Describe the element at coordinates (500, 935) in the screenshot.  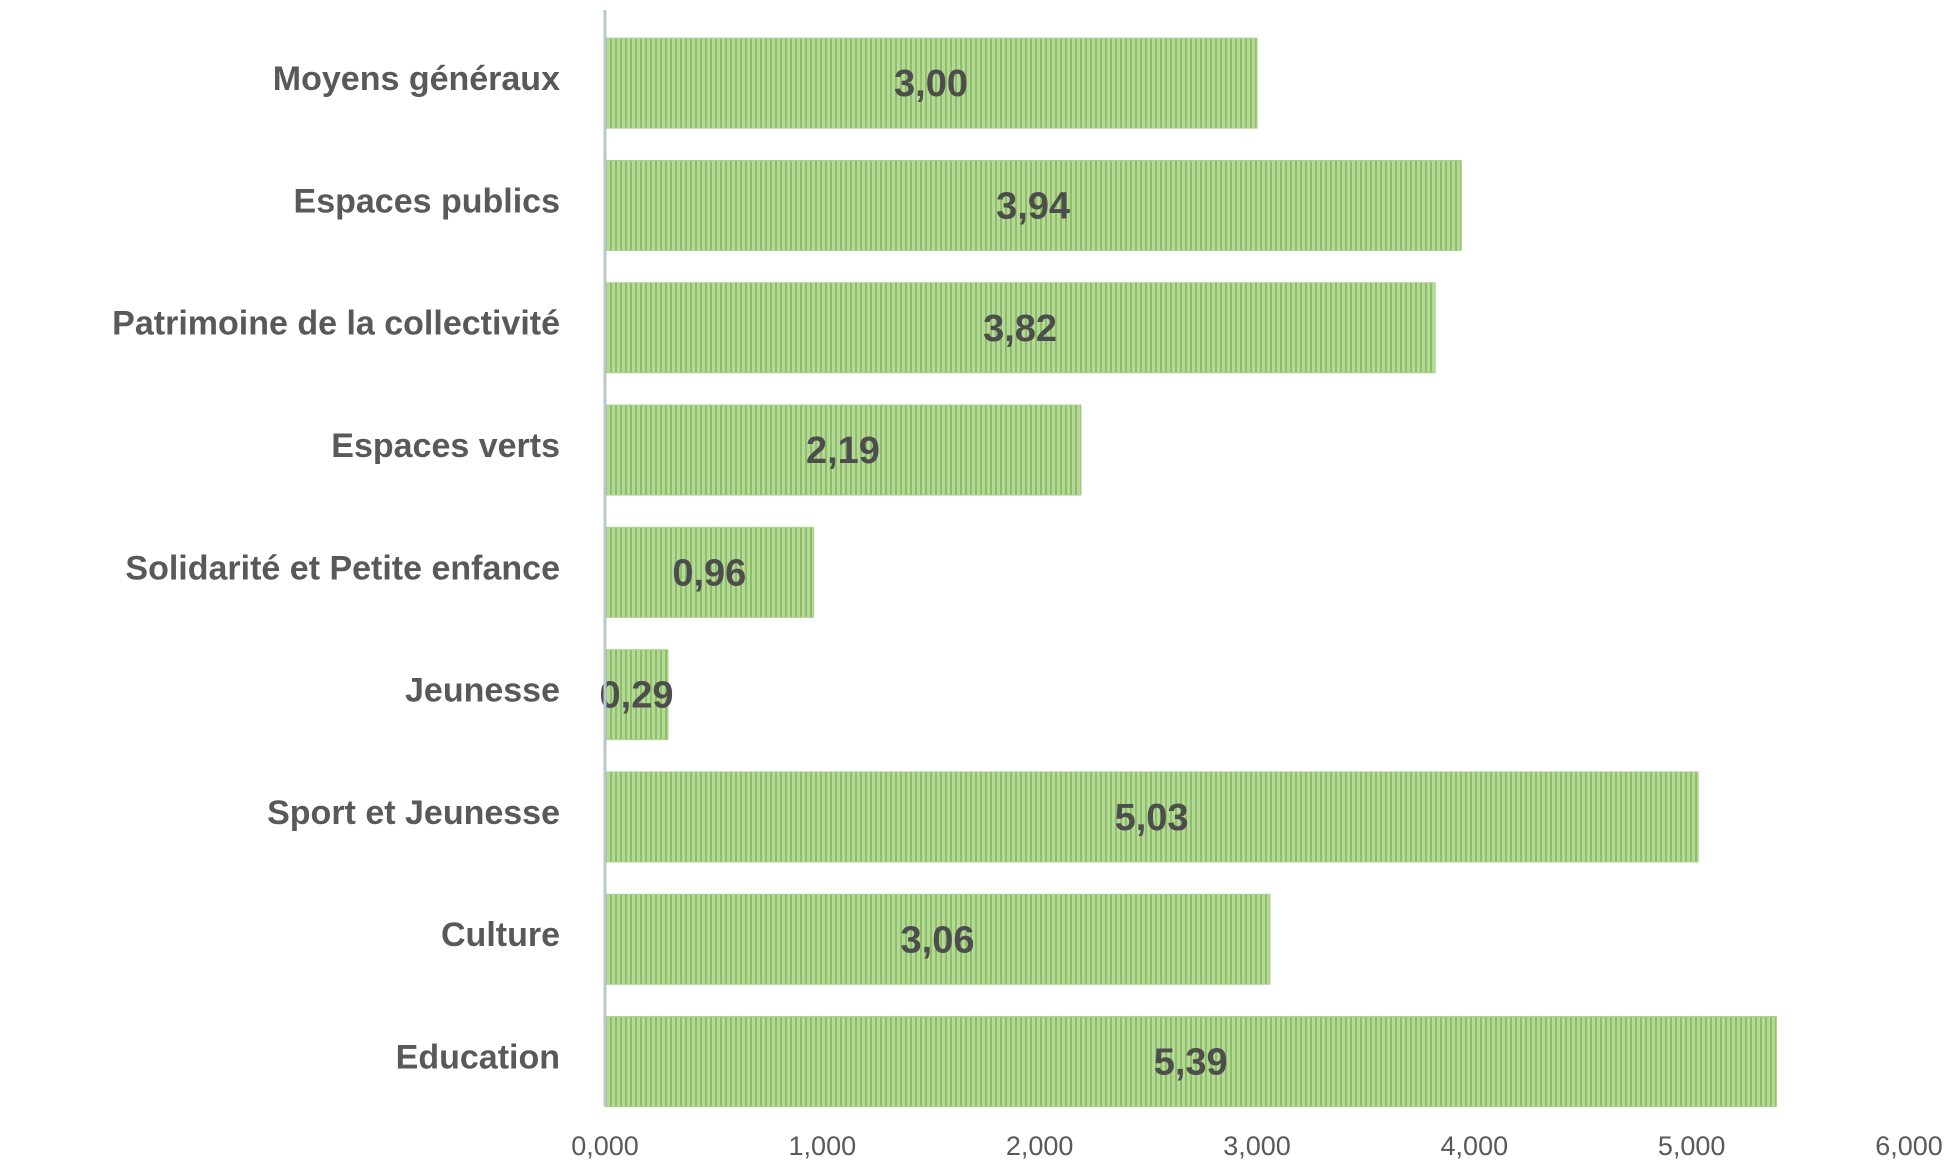
I see `y-tick-label: Culture` at that location.